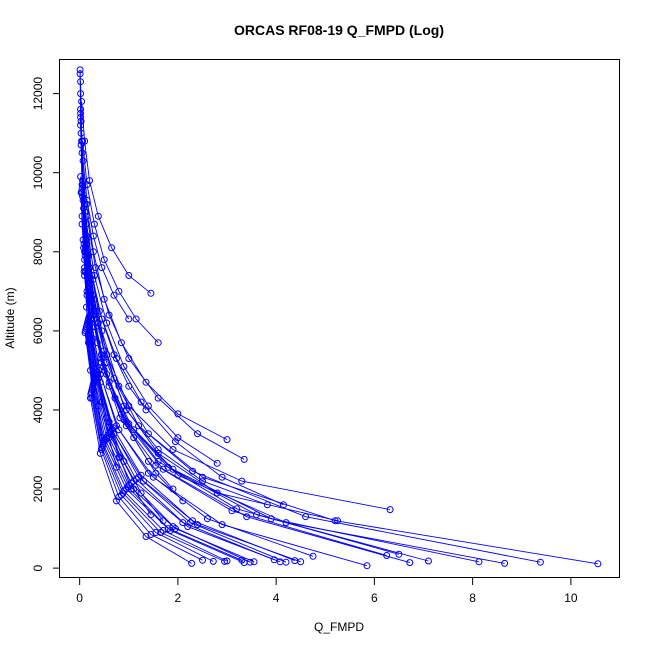  What do you see at coordinates (38, 330) in the screenshot?
I see `y-tick-label: 6000` at bounding box center [38, 330].